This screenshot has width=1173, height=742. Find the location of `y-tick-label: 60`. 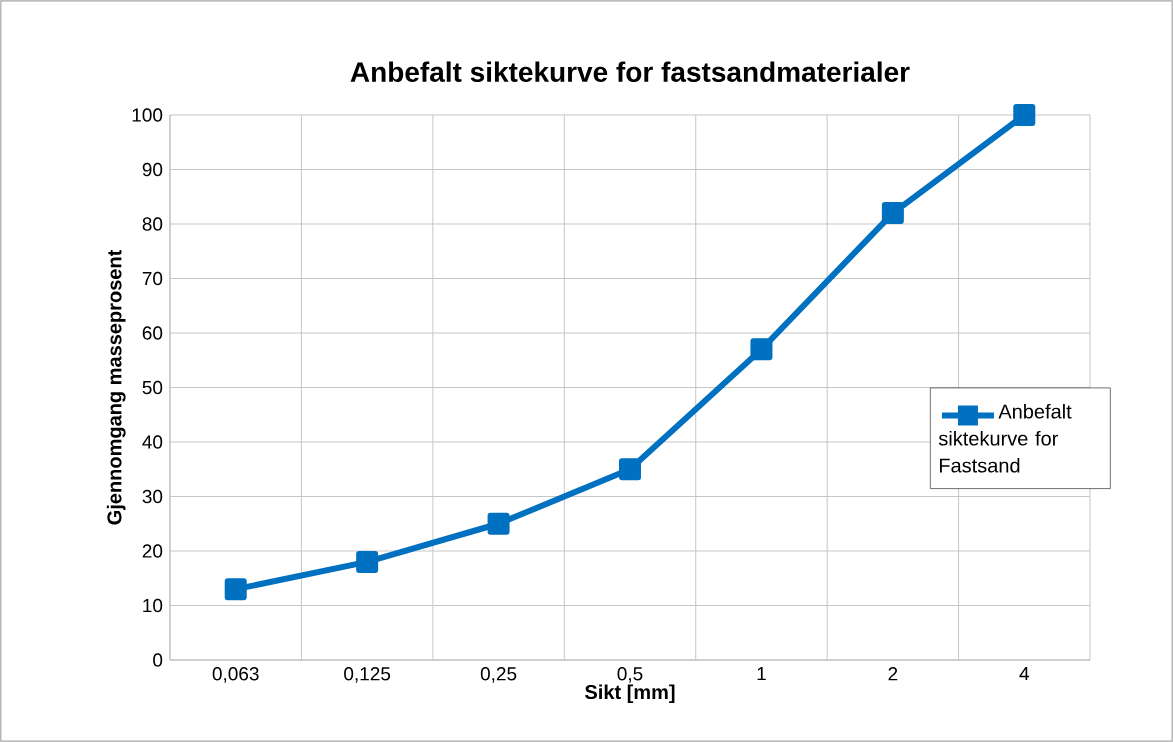

y-tick-label: 60 is located at coordinates (152, 333).